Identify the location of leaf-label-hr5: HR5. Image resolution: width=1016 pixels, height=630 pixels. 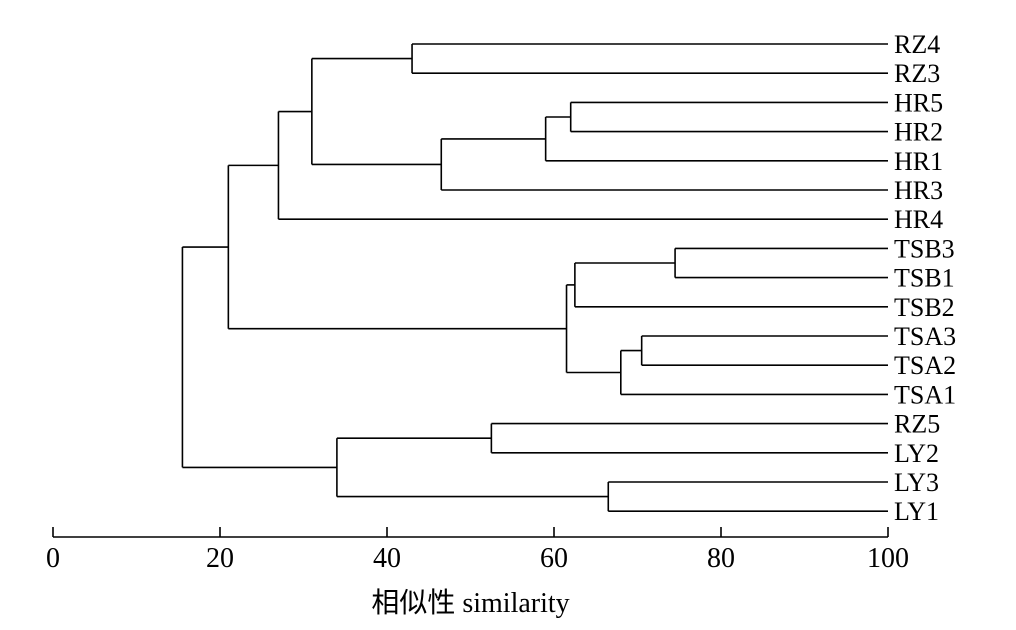
(918, 102).